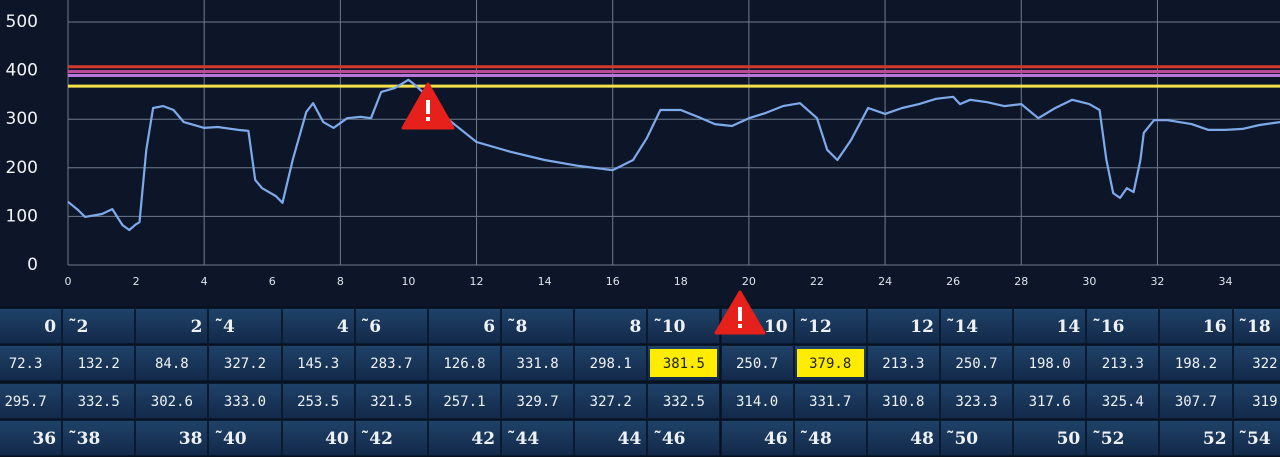  What do you see at coordinates (318, 363) in the screenshot?
I see `table-cell: 145.3` at bounding box center [318, 363].